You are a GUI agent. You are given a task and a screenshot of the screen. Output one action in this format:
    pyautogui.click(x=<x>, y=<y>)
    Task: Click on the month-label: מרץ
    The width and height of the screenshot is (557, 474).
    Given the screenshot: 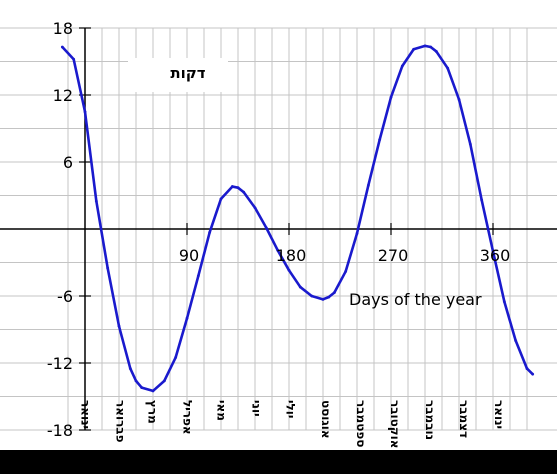 What is the action you would take?
    pyautogui.click(x=152, y=412)
    